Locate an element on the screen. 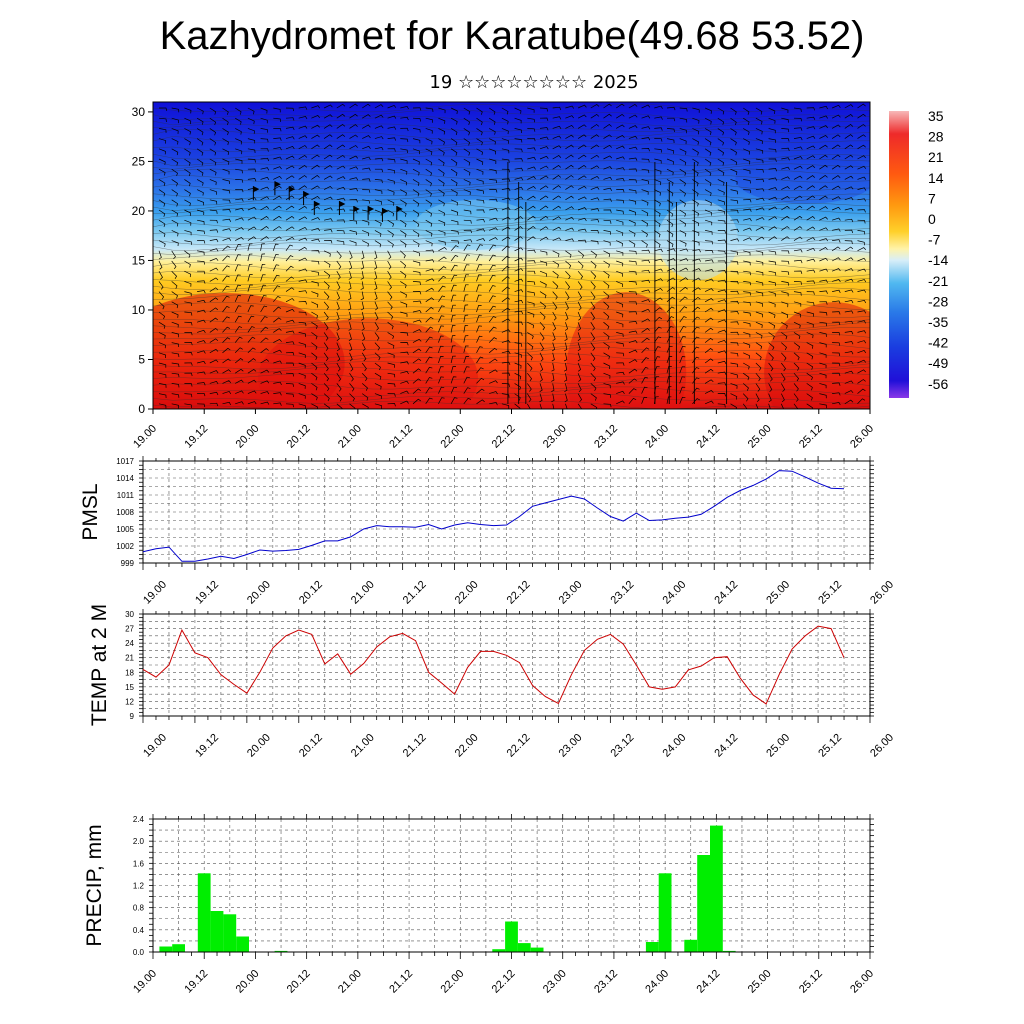  y-tick-label: 1008 is located at coordinates (125, 512).